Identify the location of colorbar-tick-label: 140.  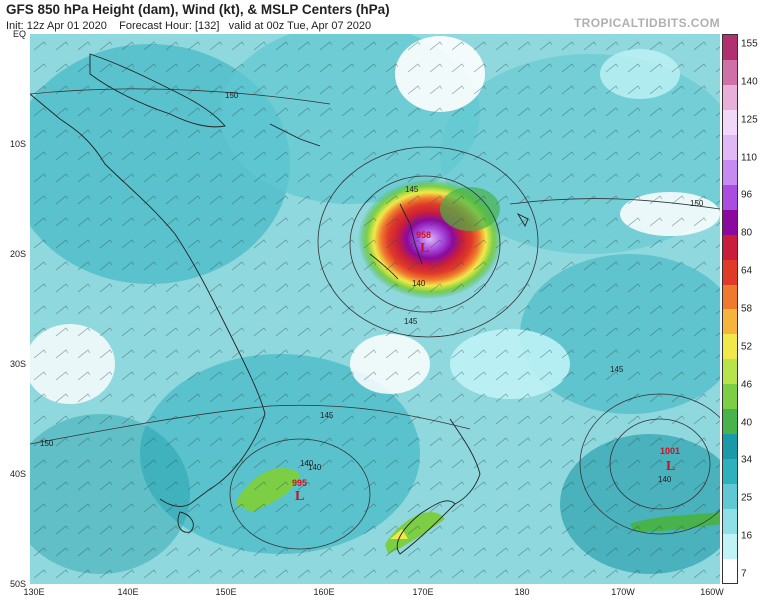
(749, 82).